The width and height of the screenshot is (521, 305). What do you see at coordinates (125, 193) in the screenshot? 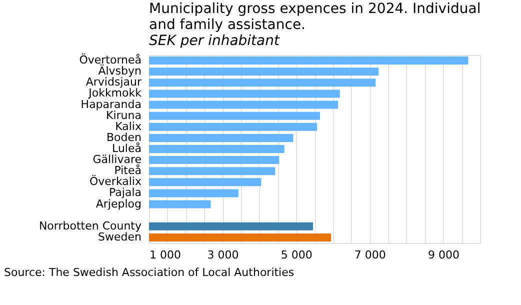
I see `y-tick-label: Pajala` at bounding box center [125, 193].